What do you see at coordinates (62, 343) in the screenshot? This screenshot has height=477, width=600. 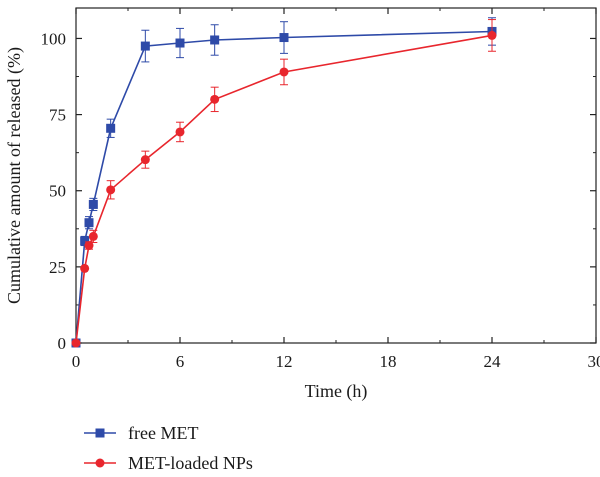 I see `y-tick-label: 0` at bounding box center [62, 343].